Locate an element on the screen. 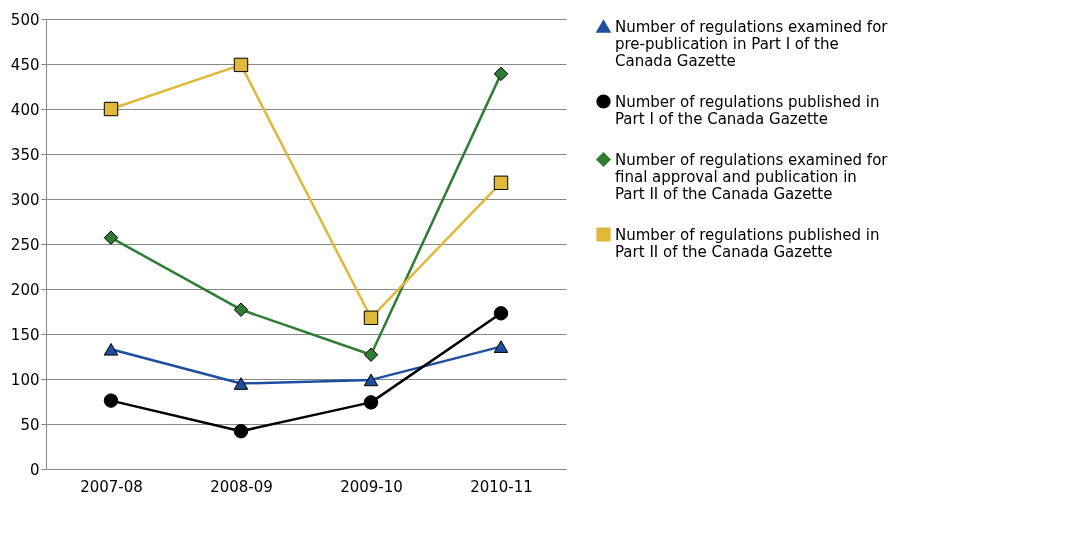  legend-label: Number of regulations published in Part II of the Canada Gazette is located at coordinates (747, 243).